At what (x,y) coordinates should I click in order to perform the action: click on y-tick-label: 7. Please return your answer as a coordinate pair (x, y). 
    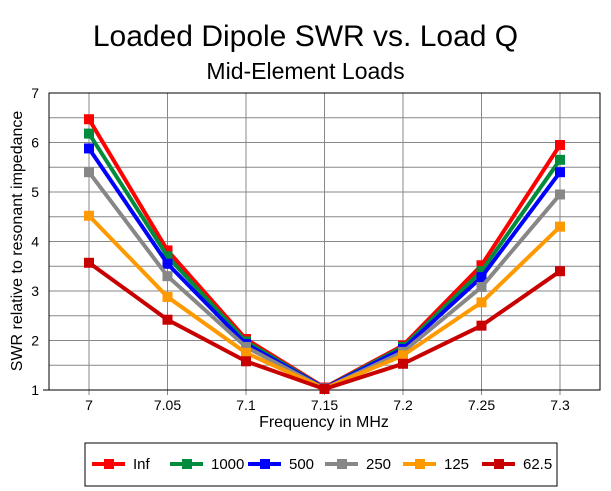
    Looking at the image, I should click on (35, 93).